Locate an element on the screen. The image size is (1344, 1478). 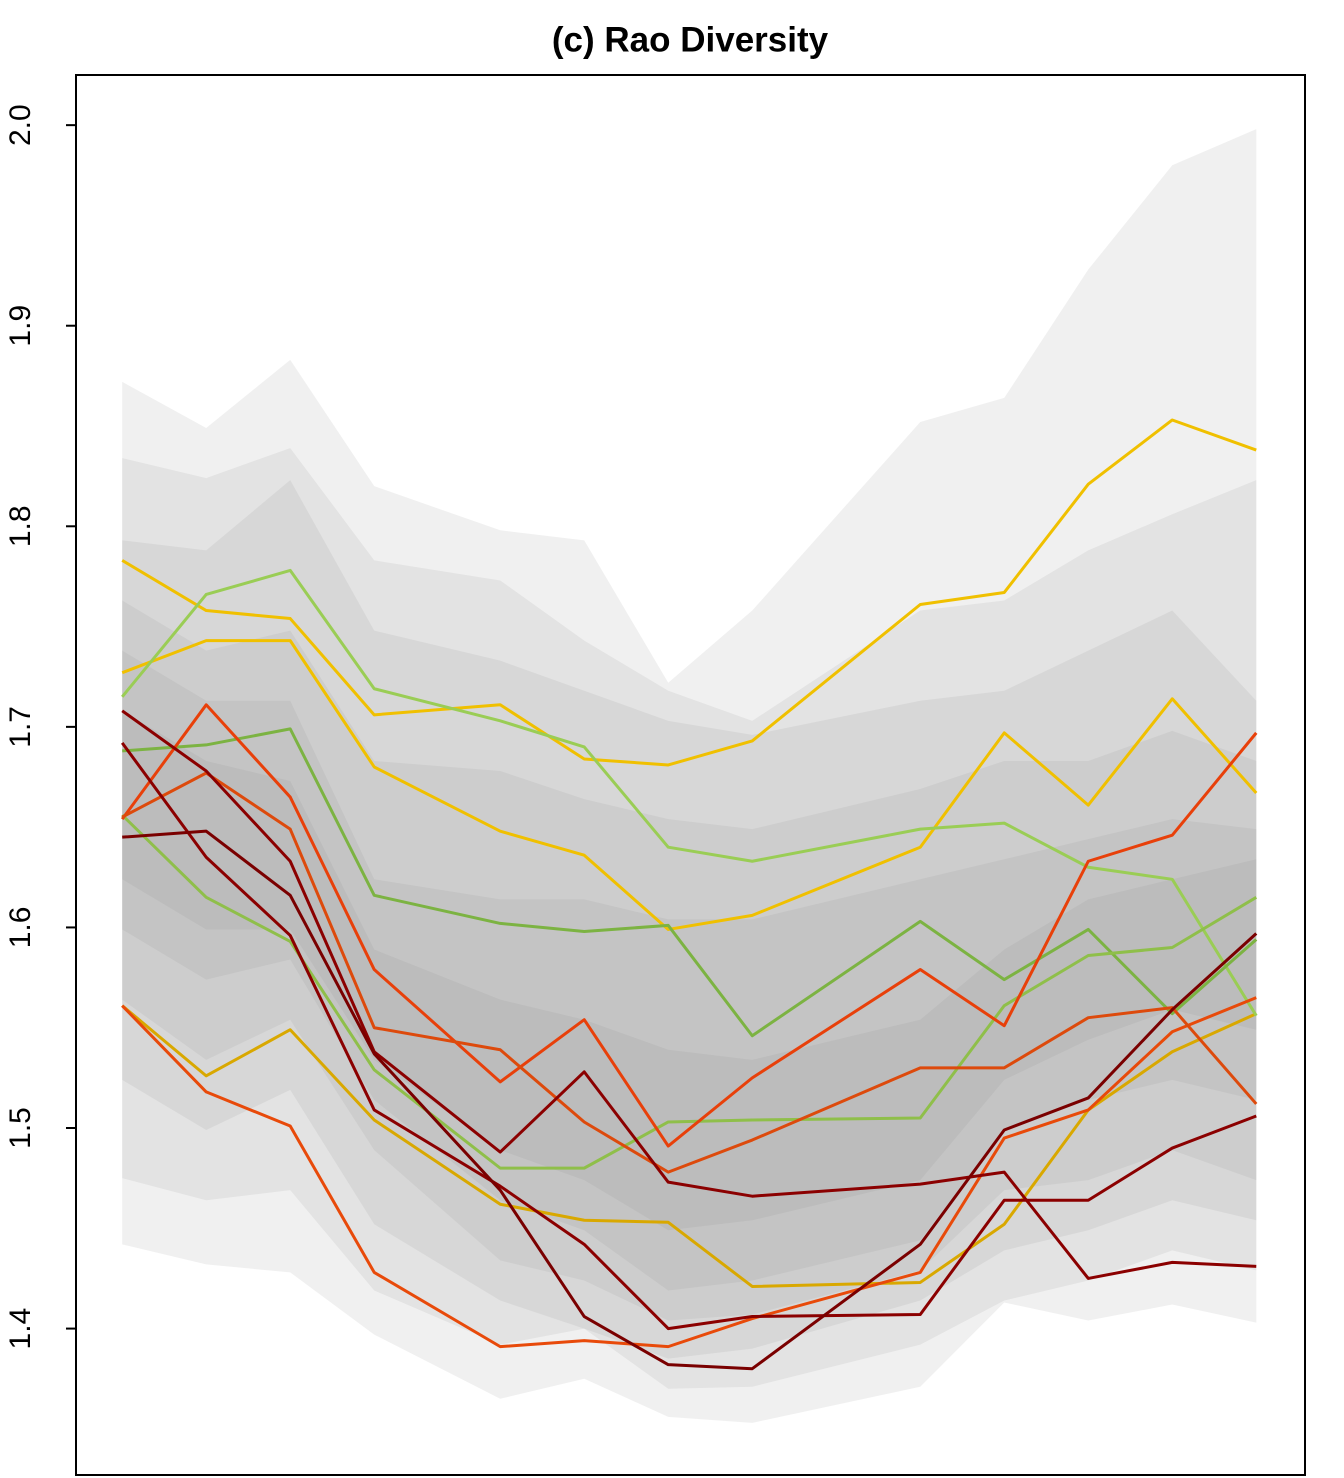
y-tick-label: 1.5 is located at coordinates (20, 1128).